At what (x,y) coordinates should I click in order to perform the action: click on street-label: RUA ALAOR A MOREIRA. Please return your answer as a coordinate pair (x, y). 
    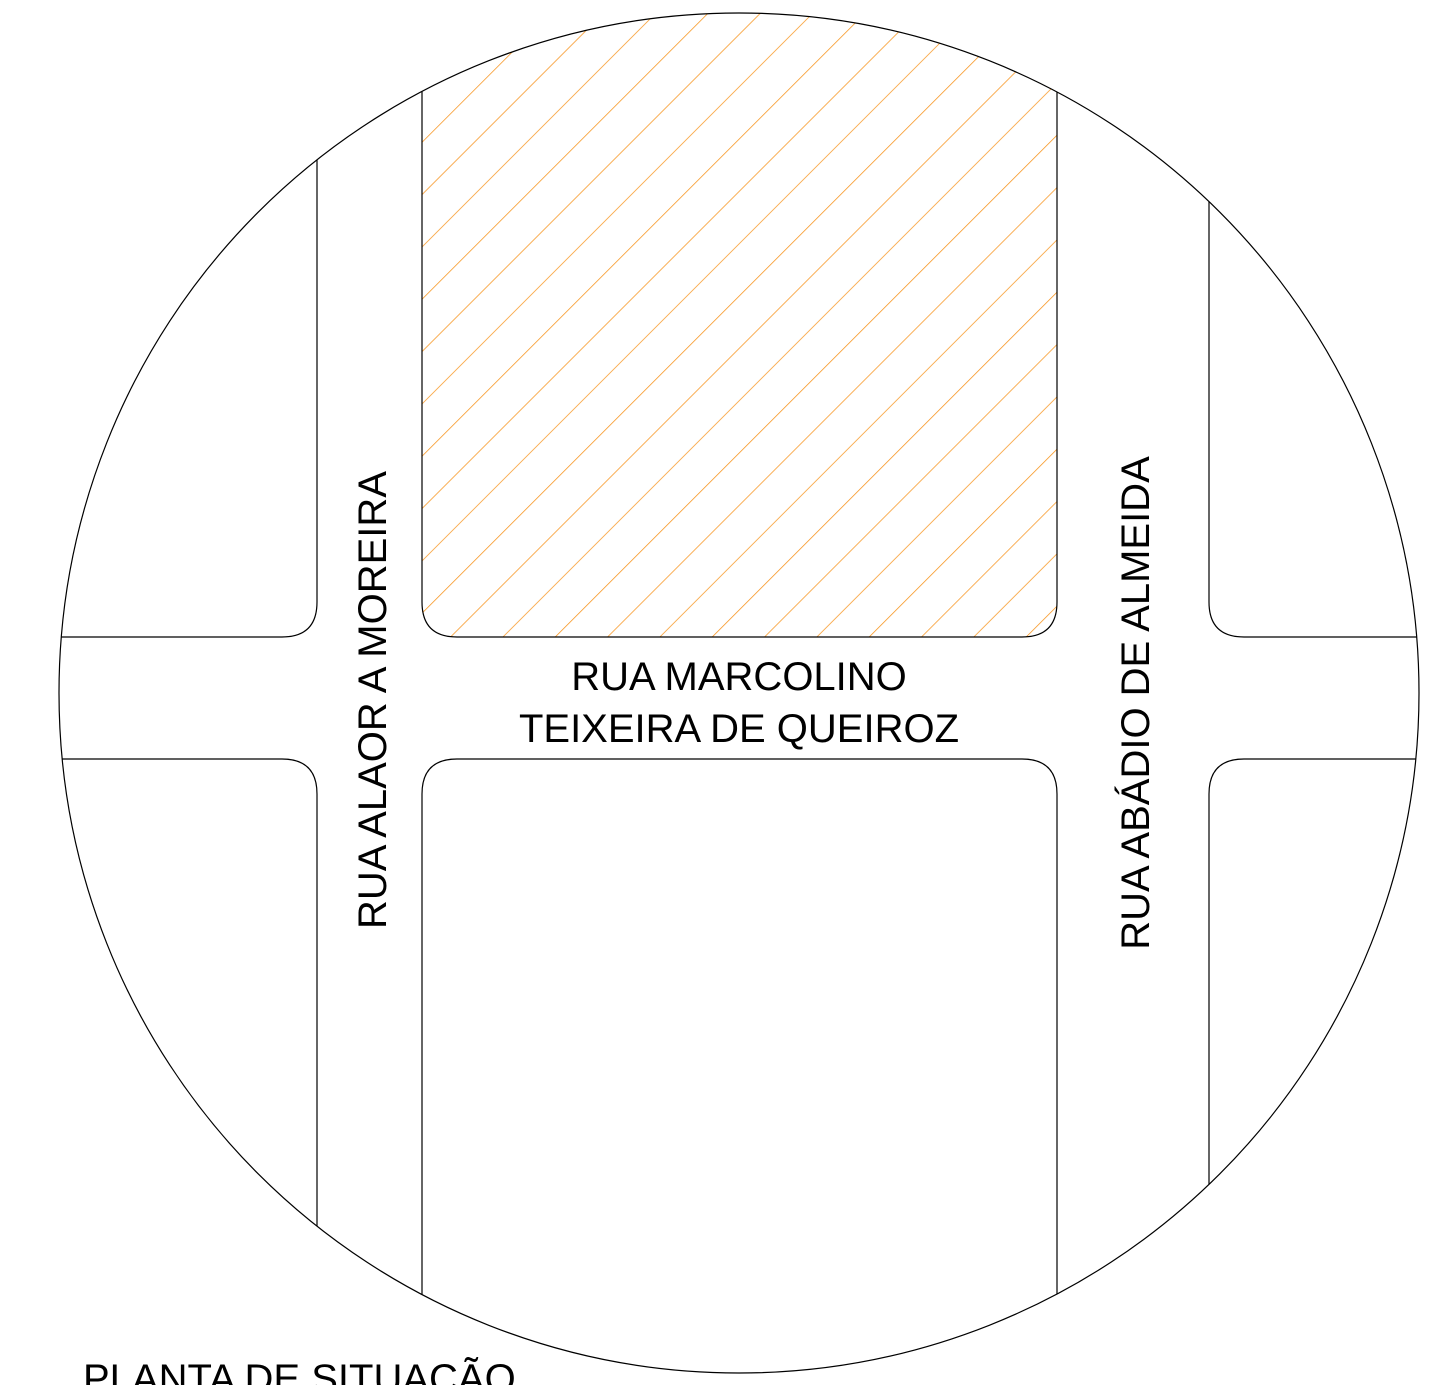
    Looking at the image, I should click on (373, 700).